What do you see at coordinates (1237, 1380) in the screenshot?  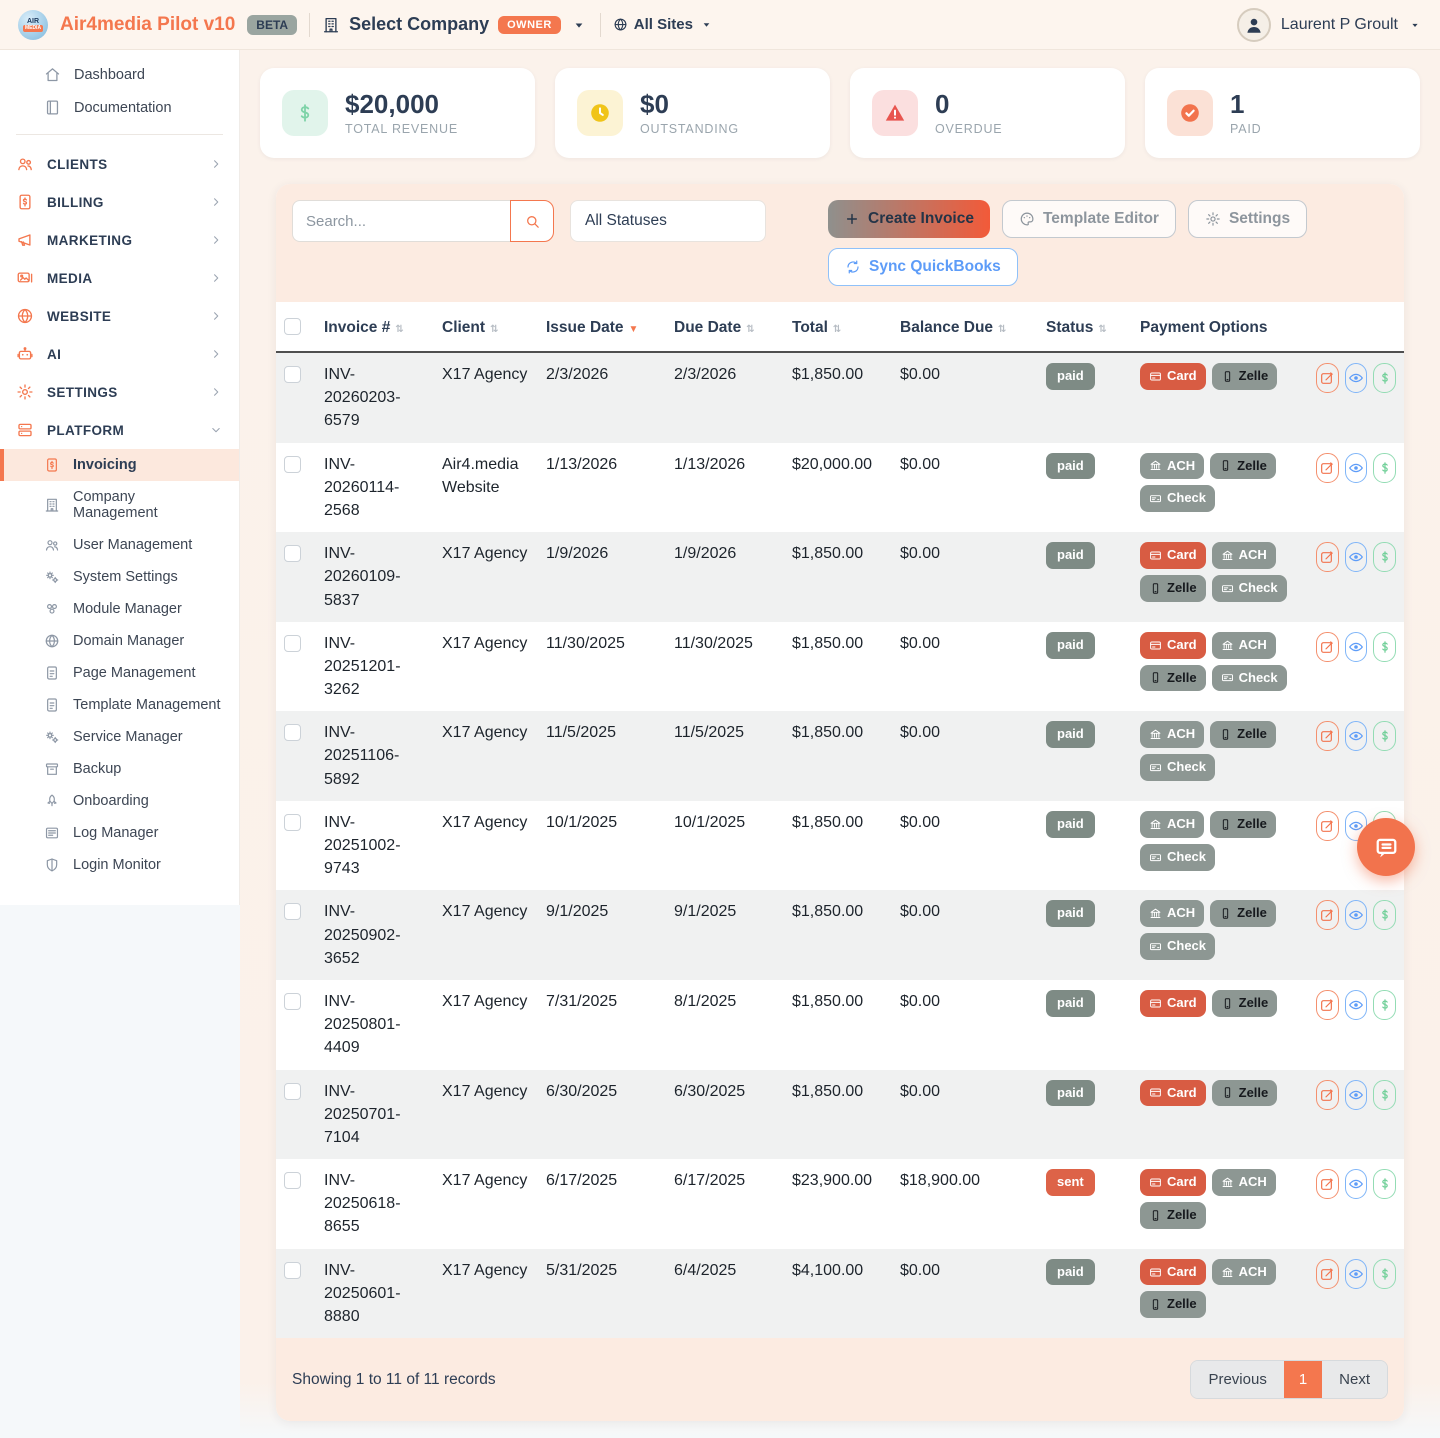 I see `pagination-previous: Previous` at bounding box center [1237, 1380].